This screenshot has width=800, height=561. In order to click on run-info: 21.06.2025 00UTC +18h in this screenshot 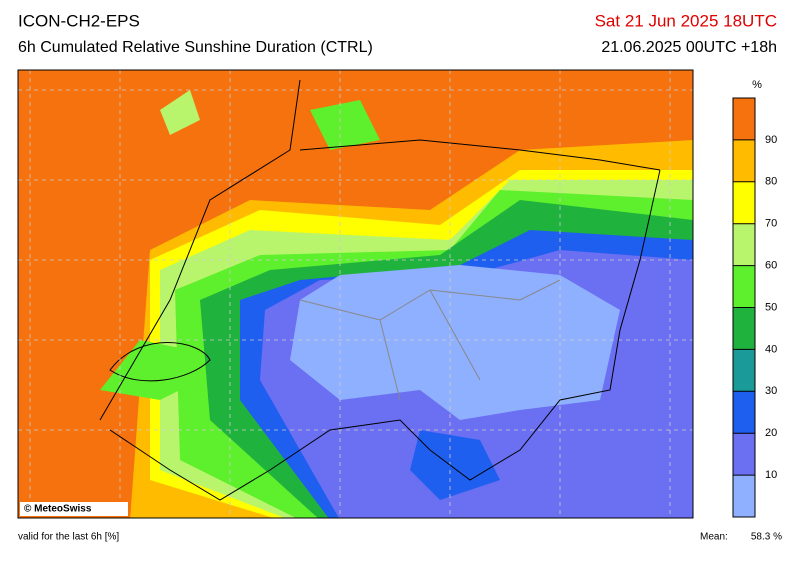, I will do `click(689, 47)`.